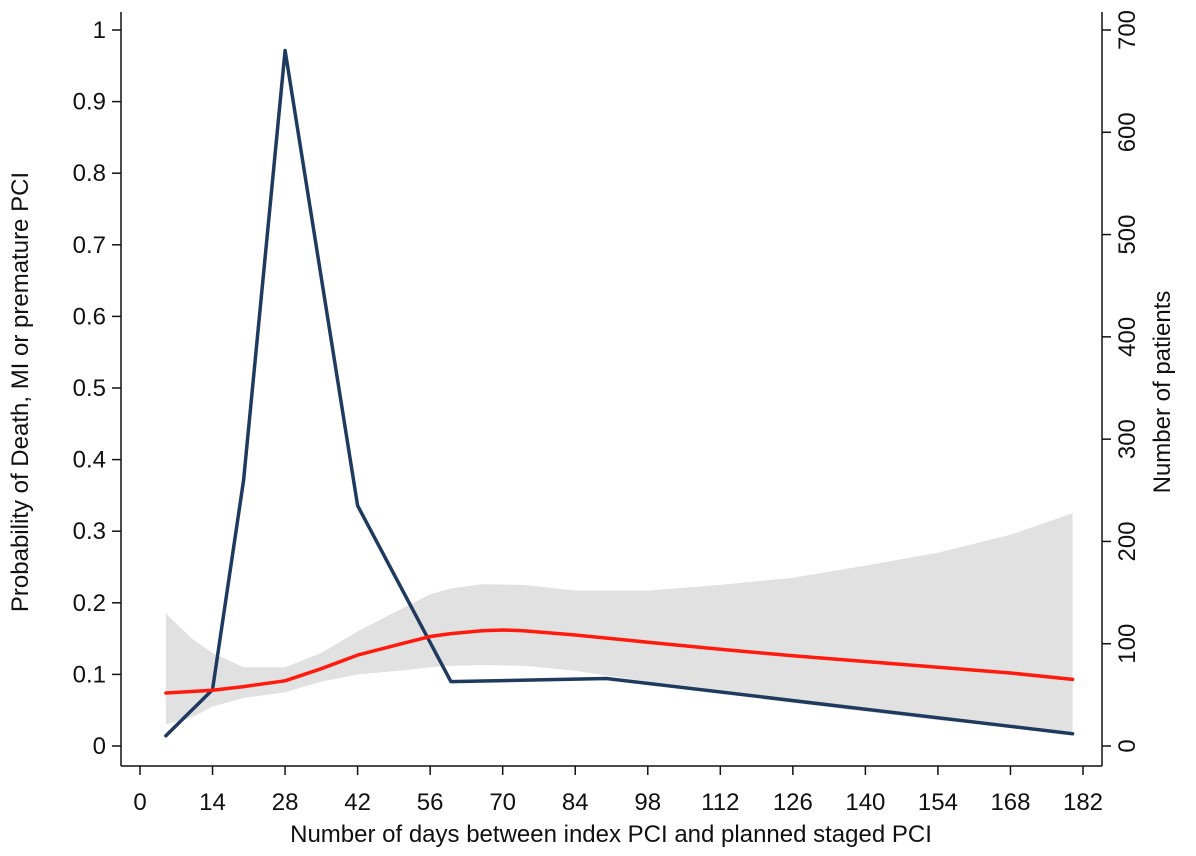 The width and height of the screenshot is (1196, 856). I want to click on x-tick-label: 126, so click(793, 802).